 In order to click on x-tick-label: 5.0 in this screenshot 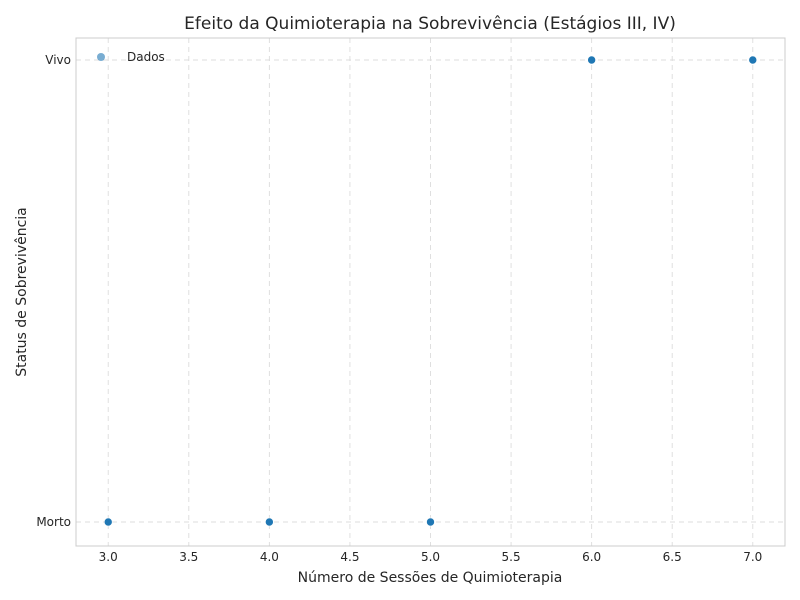, I will do `click(430, 557)`.